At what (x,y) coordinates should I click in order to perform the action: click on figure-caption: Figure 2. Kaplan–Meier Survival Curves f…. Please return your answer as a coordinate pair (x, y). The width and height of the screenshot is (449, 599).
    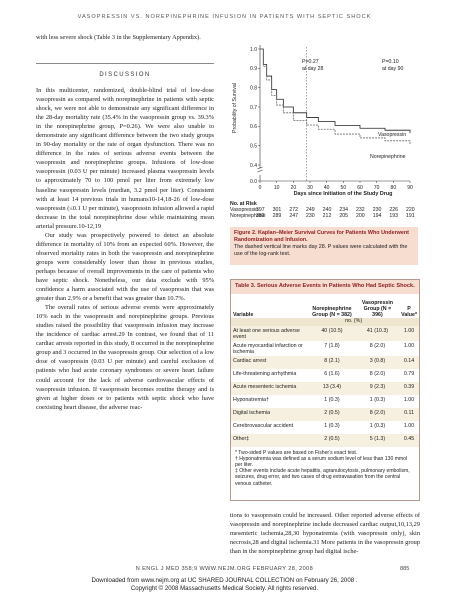
    Looking at the image, I should click on (324, 246).